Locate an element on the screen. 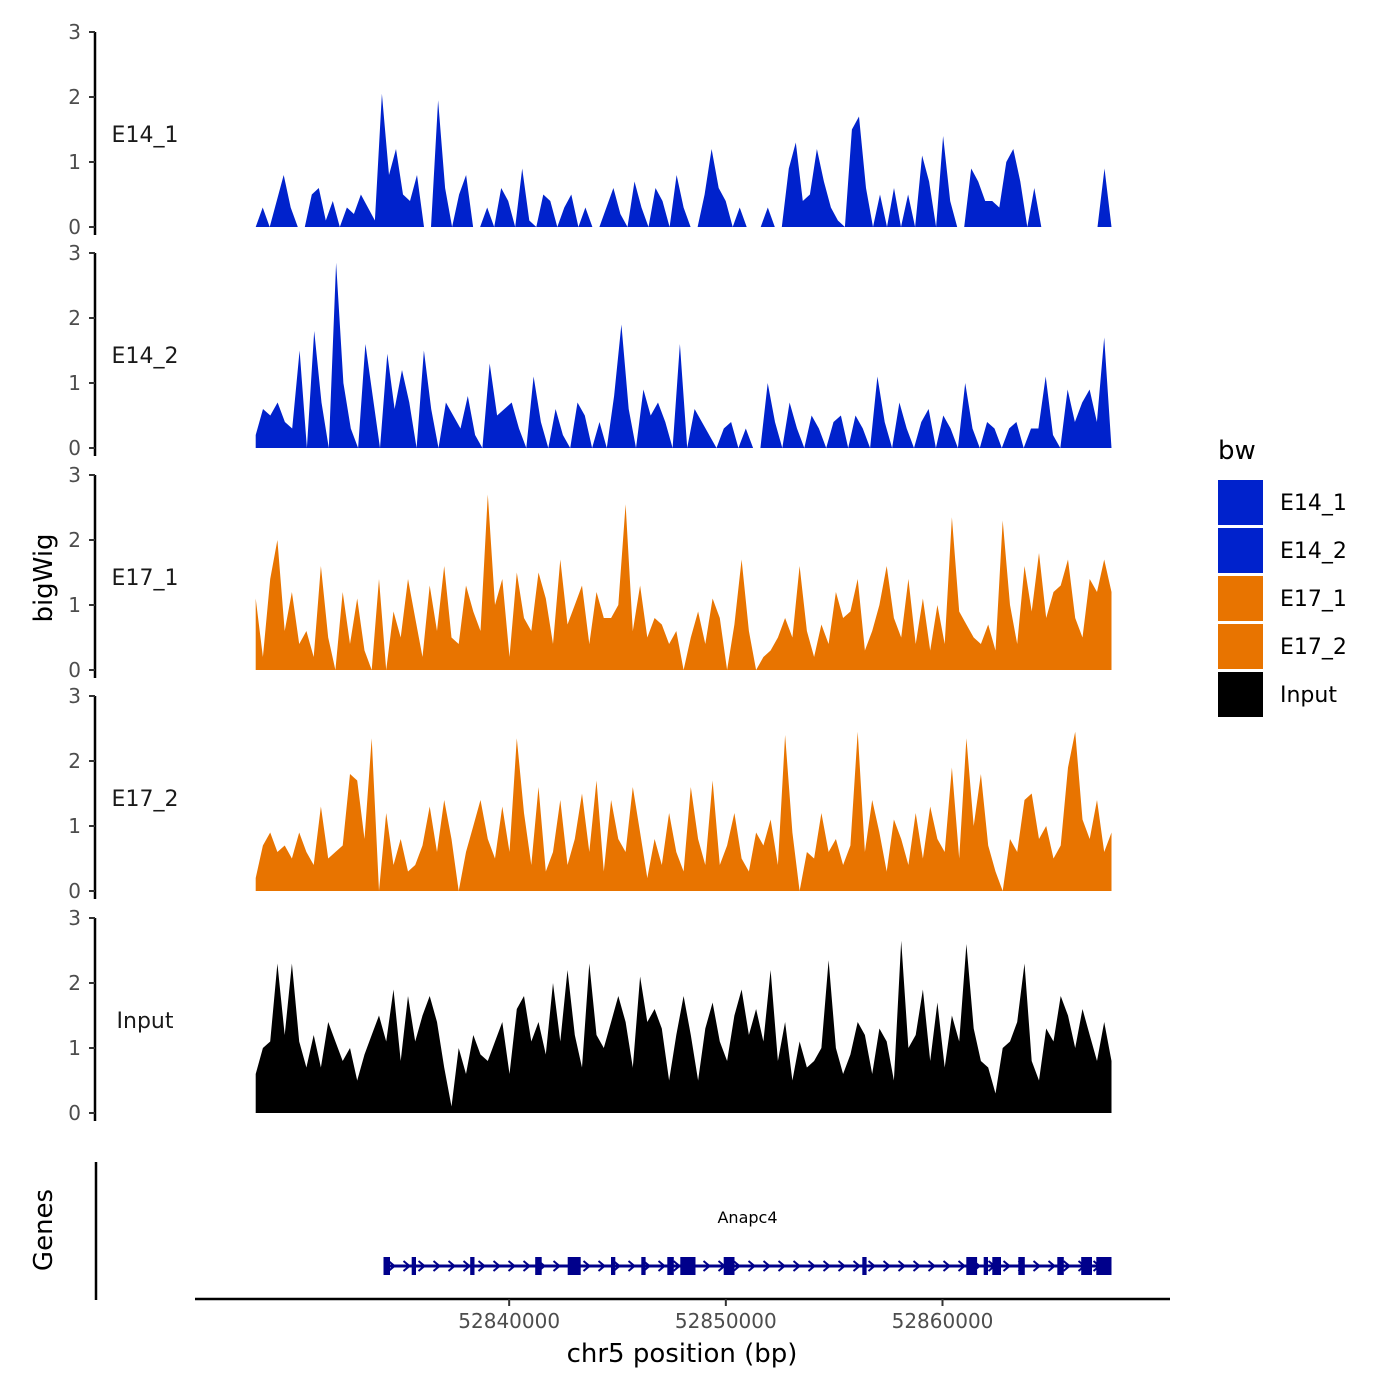  track-label: E14_2 is located at coordinates (145, 356).